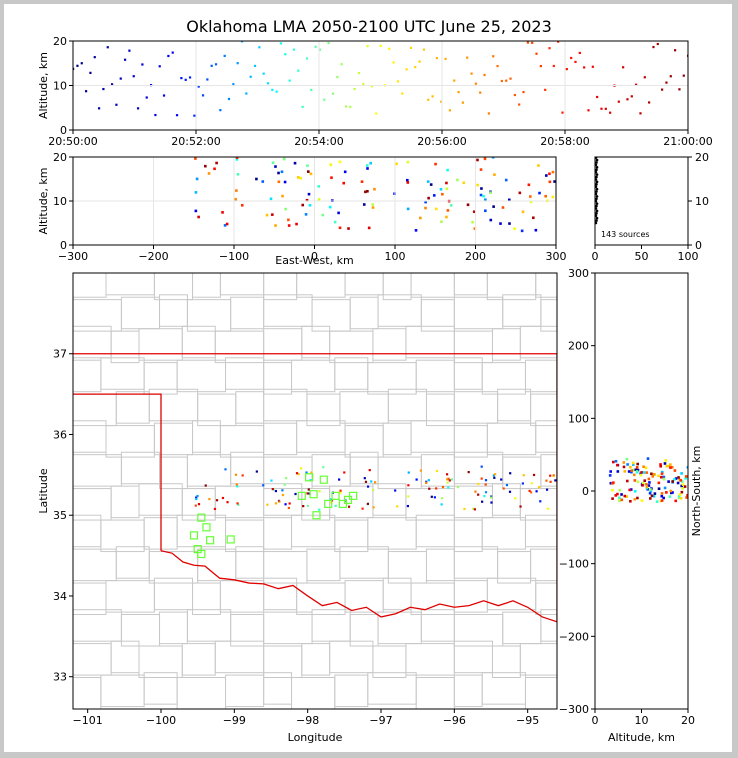 Image resolution: width=738 pixels, height=758 pixels. Describe the element at coordinates (380, 79) in the screenshot. I see `time-altitude-points` at that location.